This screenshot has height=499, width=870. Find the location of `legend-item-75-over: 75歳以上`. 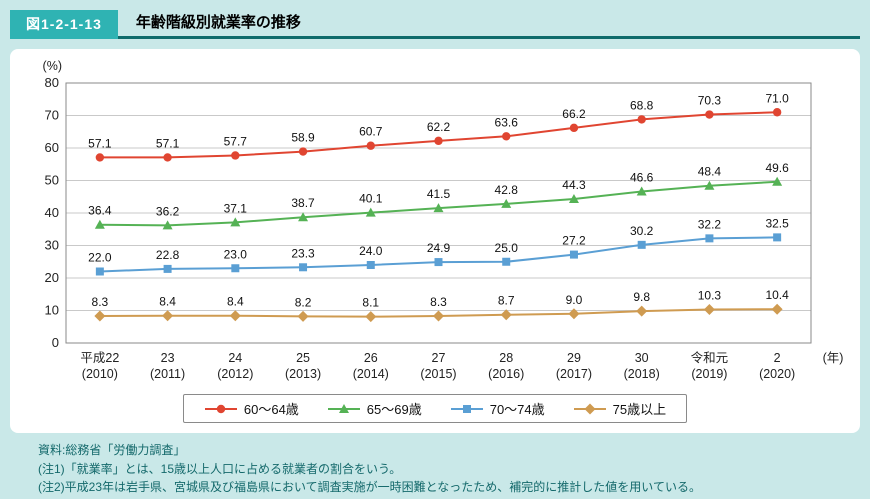

legend-item-75-over: 75歳以上 is located at coordinates (619, 408).